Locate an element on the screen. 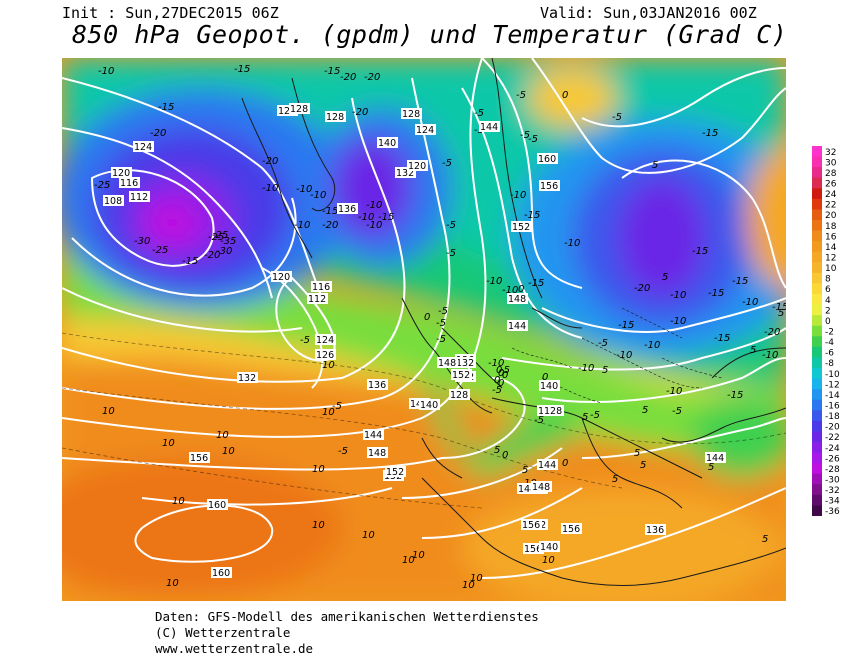  legend-level-label: -8 is located at coordinates (829, 364).